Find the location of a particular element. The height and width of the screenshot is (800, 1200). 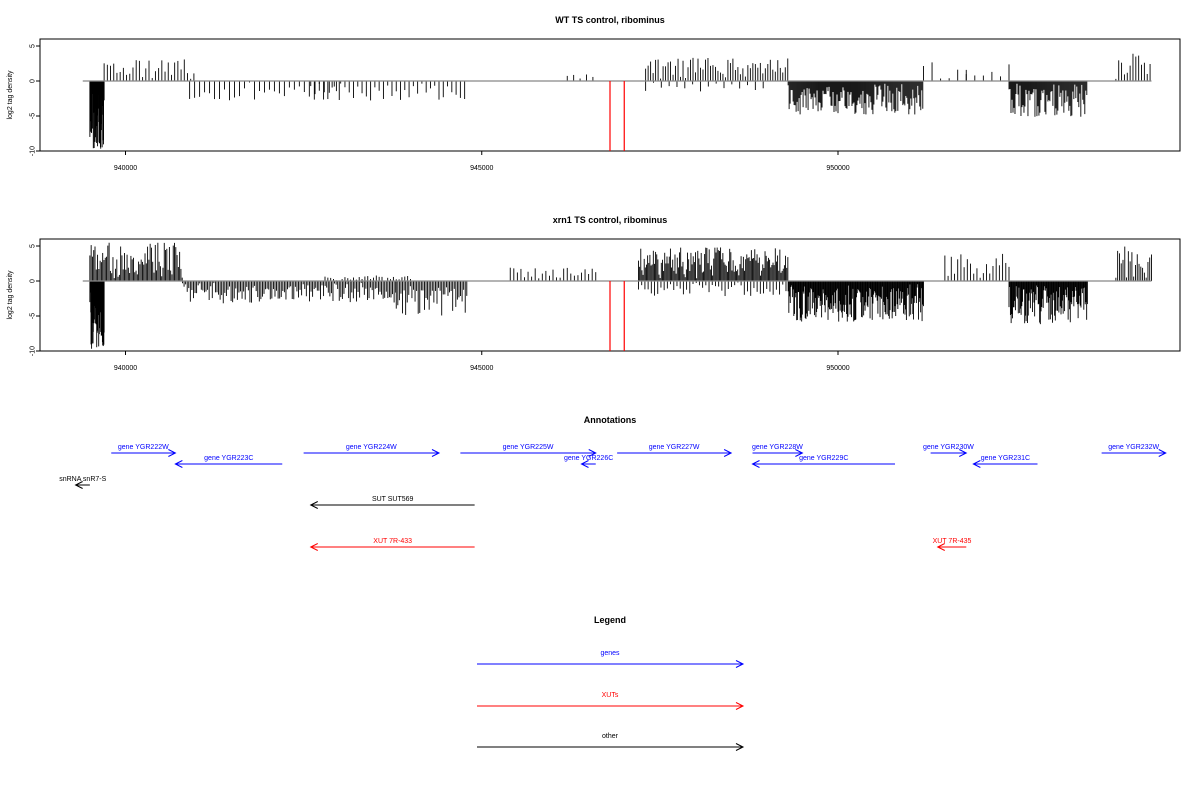

legend-label: XUTs is located at coordinates (610, 695).